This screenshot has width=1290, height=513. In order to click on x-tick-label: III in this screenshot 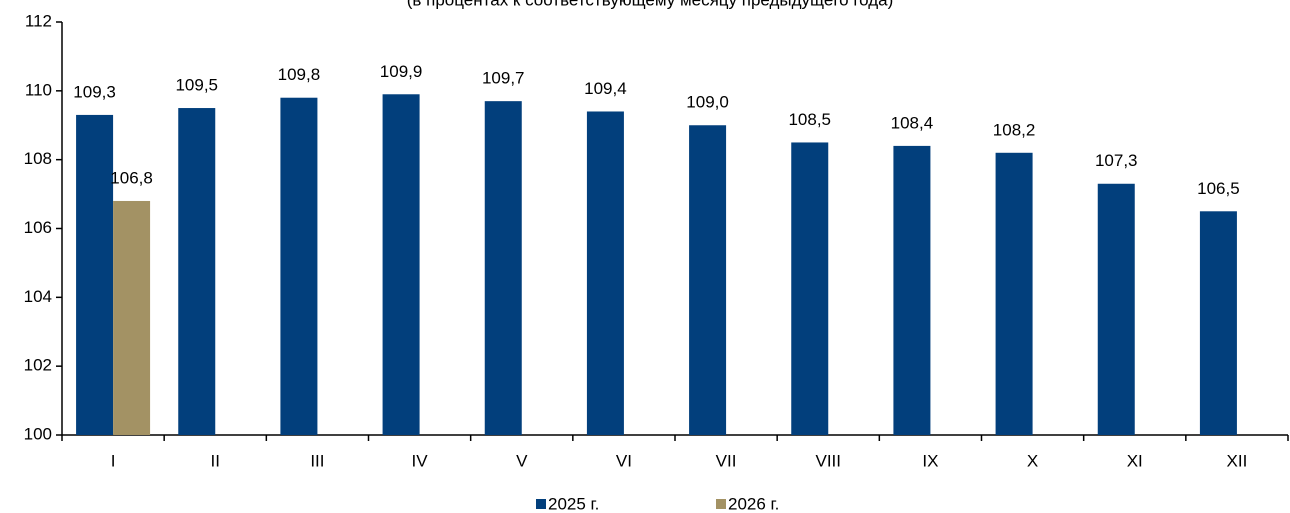, I will do `click(317, 460)`.